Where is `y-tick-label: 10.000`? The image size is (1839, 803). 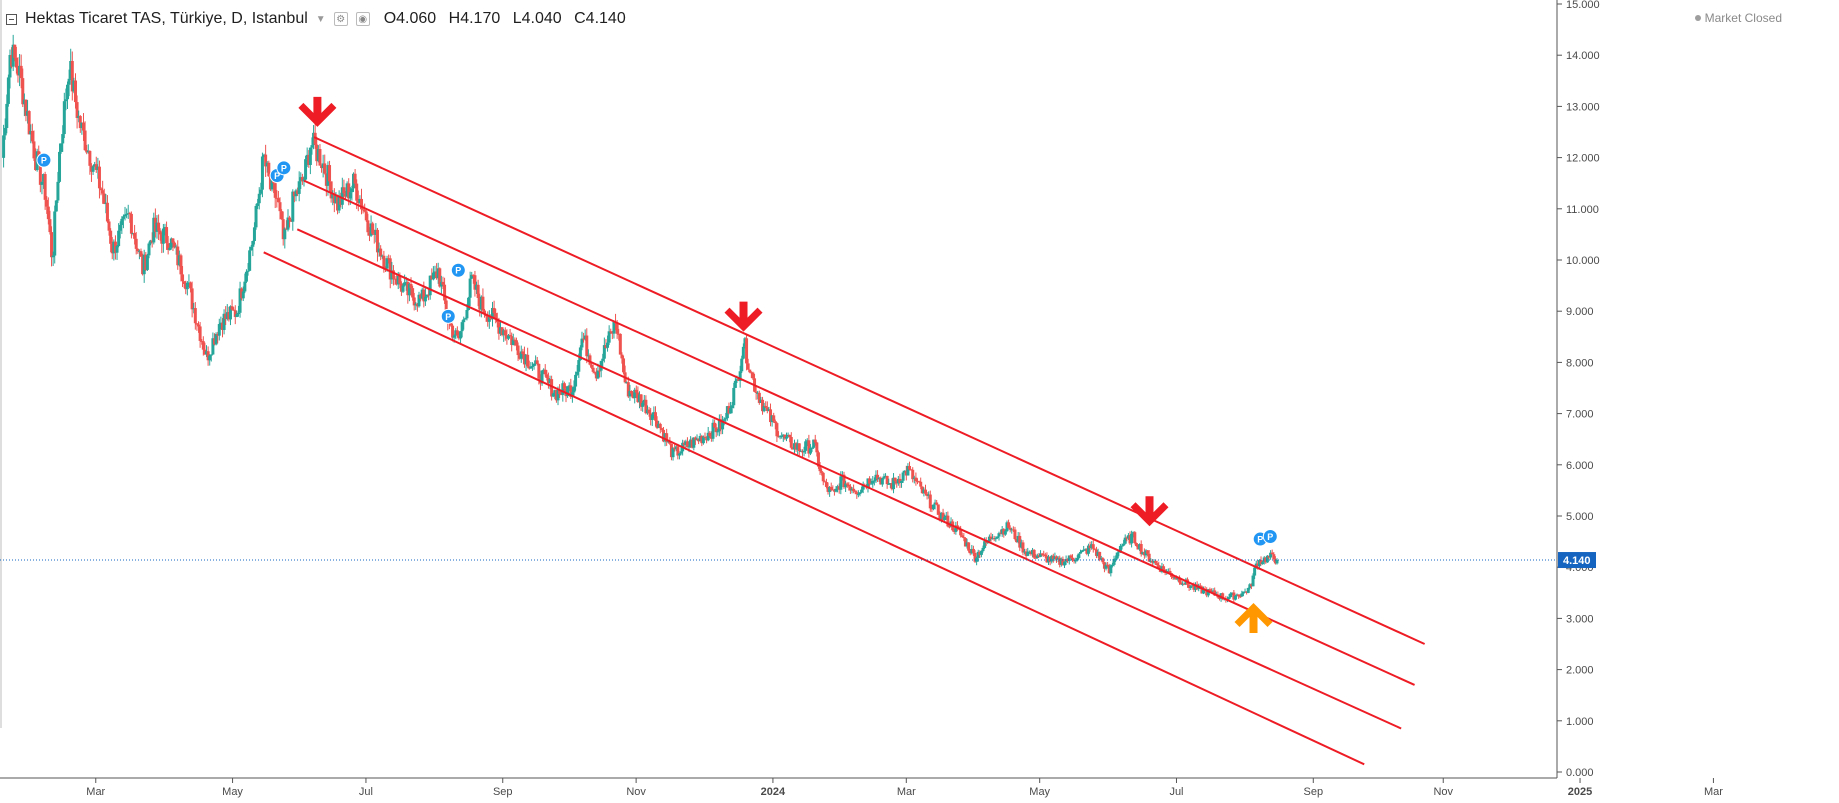 y-tick-label: 10.000 is located at coordinates (1583, 261).